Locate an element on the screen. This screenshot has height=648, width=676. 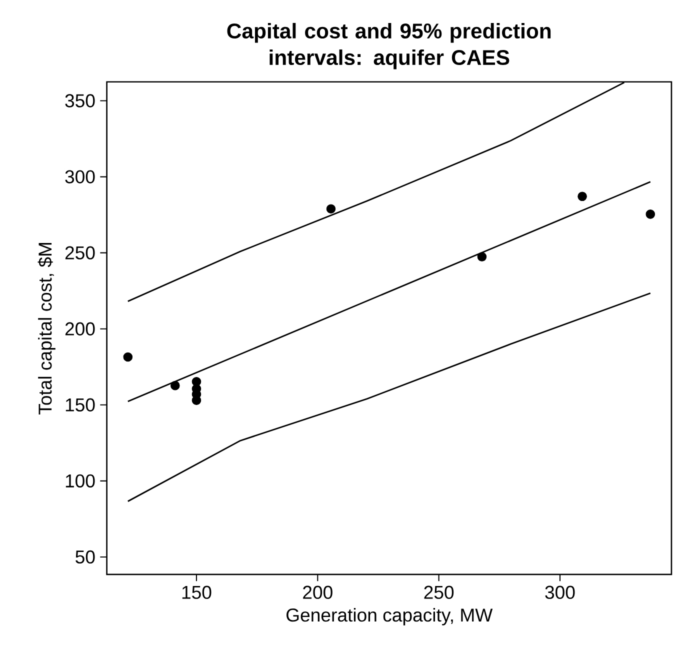
y-axis-title: Total capital cost, $M is located at coordinates (47, 328).